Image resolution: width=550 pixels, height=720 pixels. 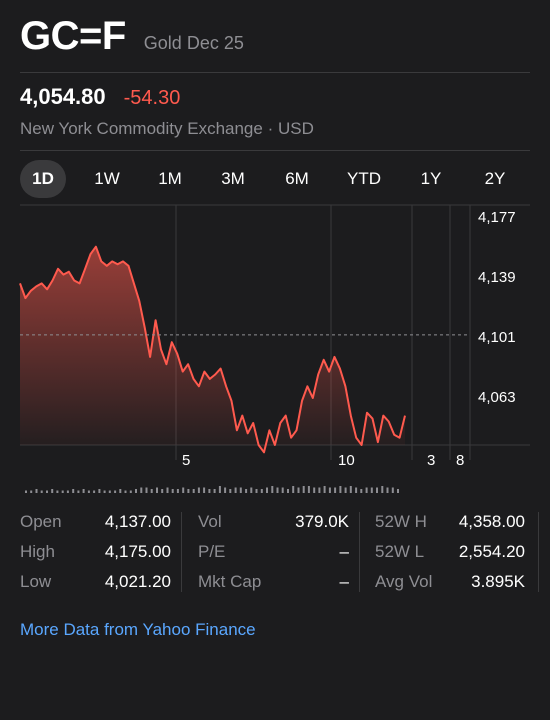 I want to click on price-divider, so click(x=275, y=150).